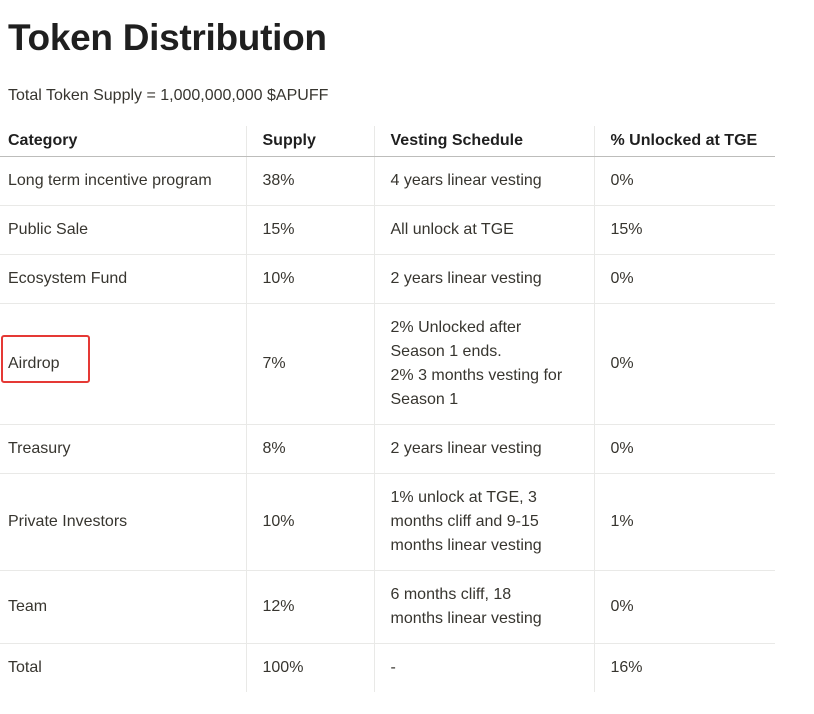 The image size is (814, 714). I want to click on cell-vesting: All unlock at TGE, so click(483, 230).